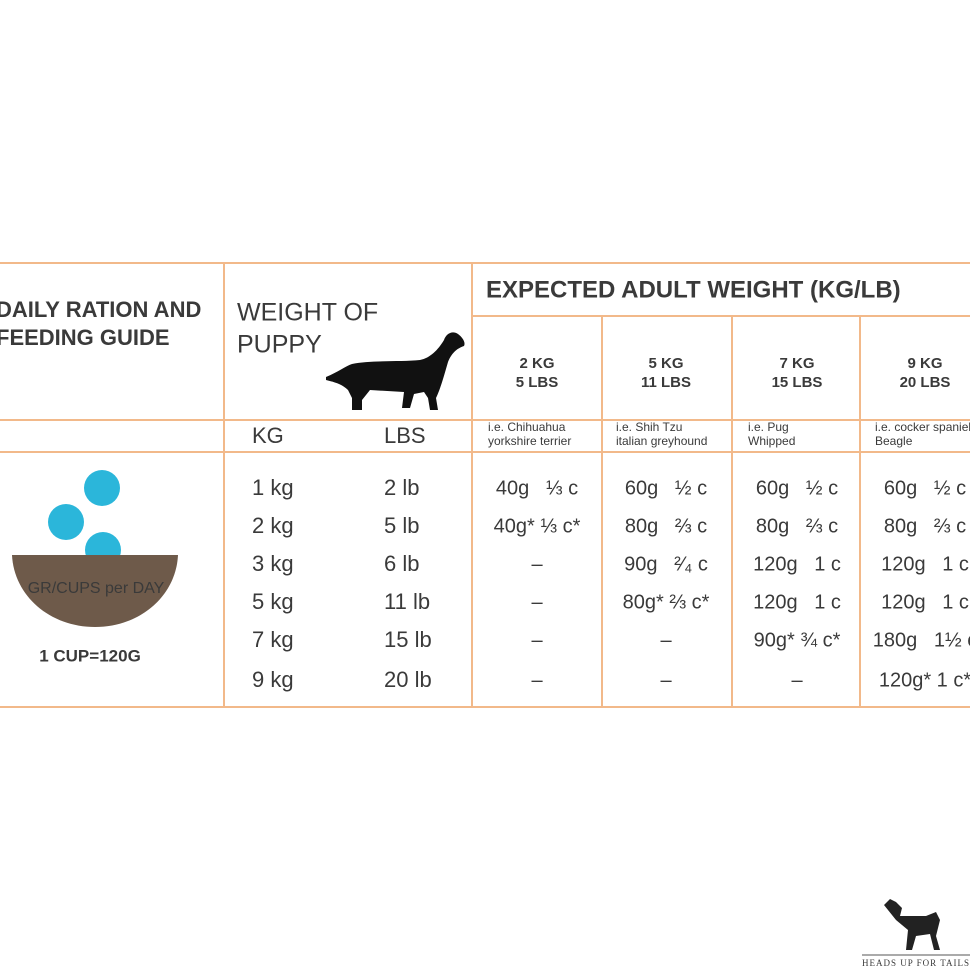 This screenshot has height=971, width=970. I want to click on lbs-header: LBS, so click(405, 435).